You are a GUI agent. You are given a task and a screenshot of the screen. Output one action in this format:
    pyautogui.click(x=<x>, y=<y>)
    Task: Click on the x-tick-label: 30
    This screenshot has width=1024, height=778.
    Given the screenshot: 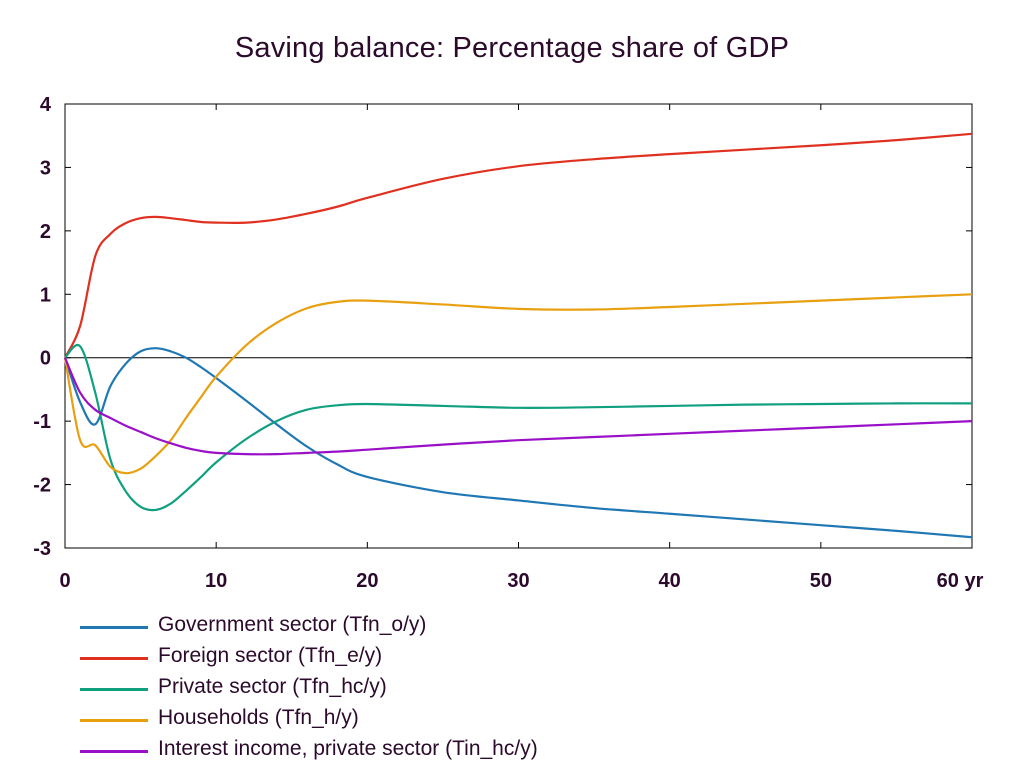 What is the action you would take?
    pyautogui.click(x=518, y=581)
    